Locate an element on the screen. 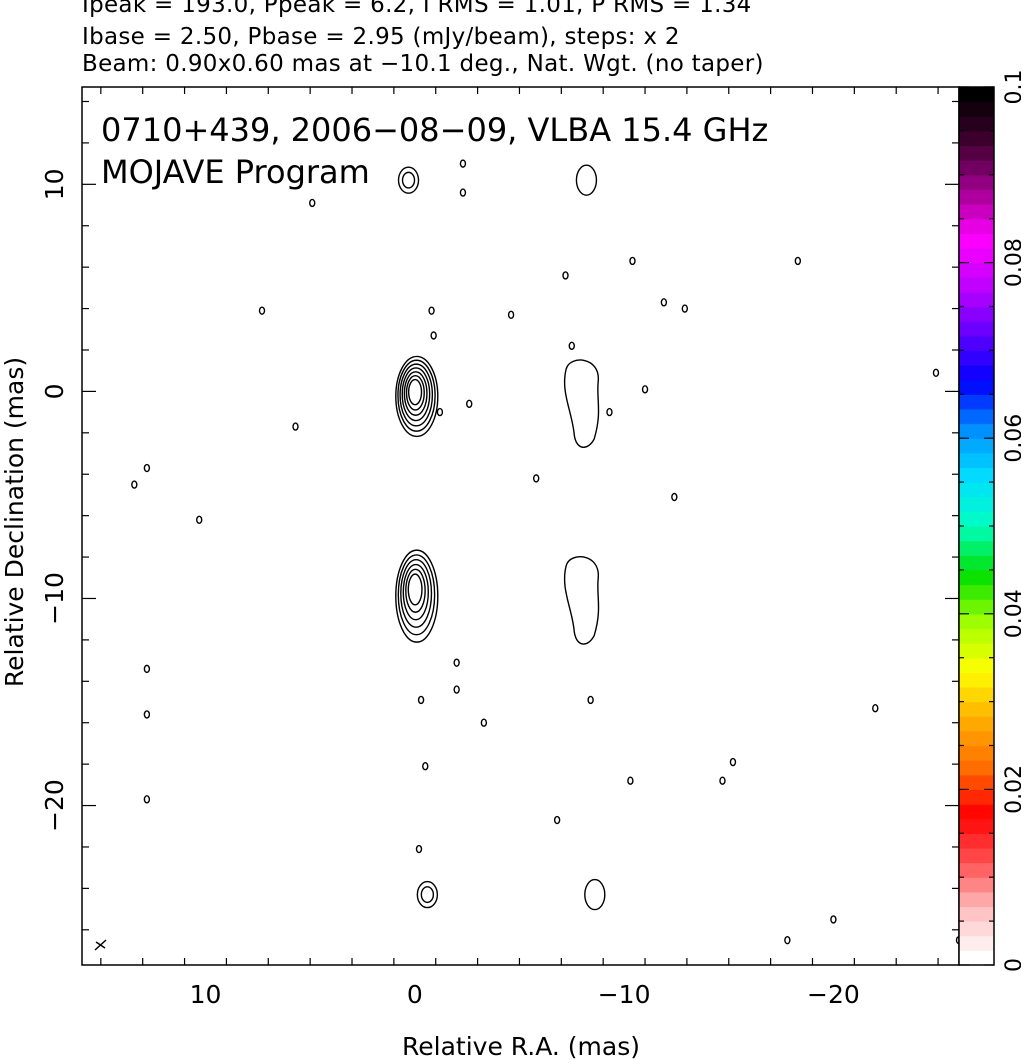 This screenshot has height=1060, width=1021. colorbar-tick-label: 0.04 is located at coordinates (1011, 613).